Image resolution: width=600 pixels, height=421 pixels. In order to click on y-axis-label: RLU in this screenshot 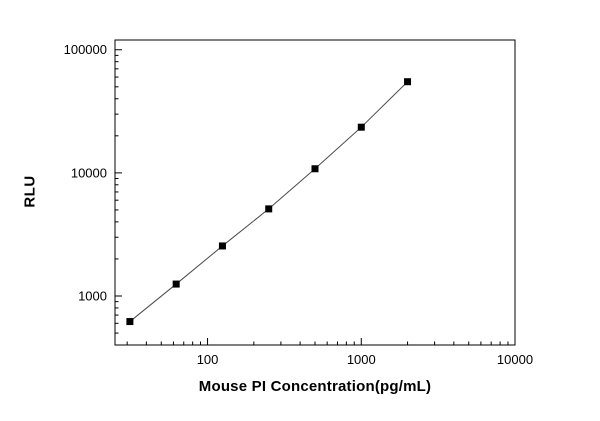, I will do `click(30, 191)`.